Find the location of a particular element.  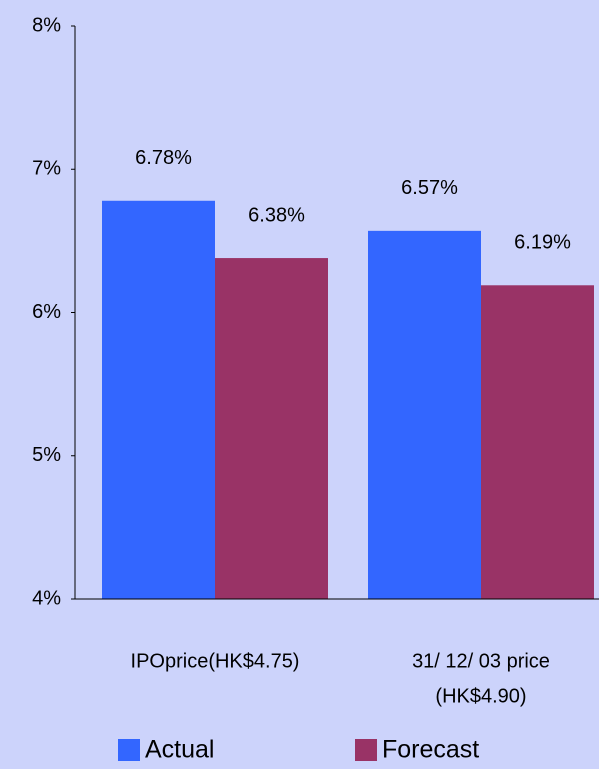

value-label: 6.57% is located at coordinates (429, 188).